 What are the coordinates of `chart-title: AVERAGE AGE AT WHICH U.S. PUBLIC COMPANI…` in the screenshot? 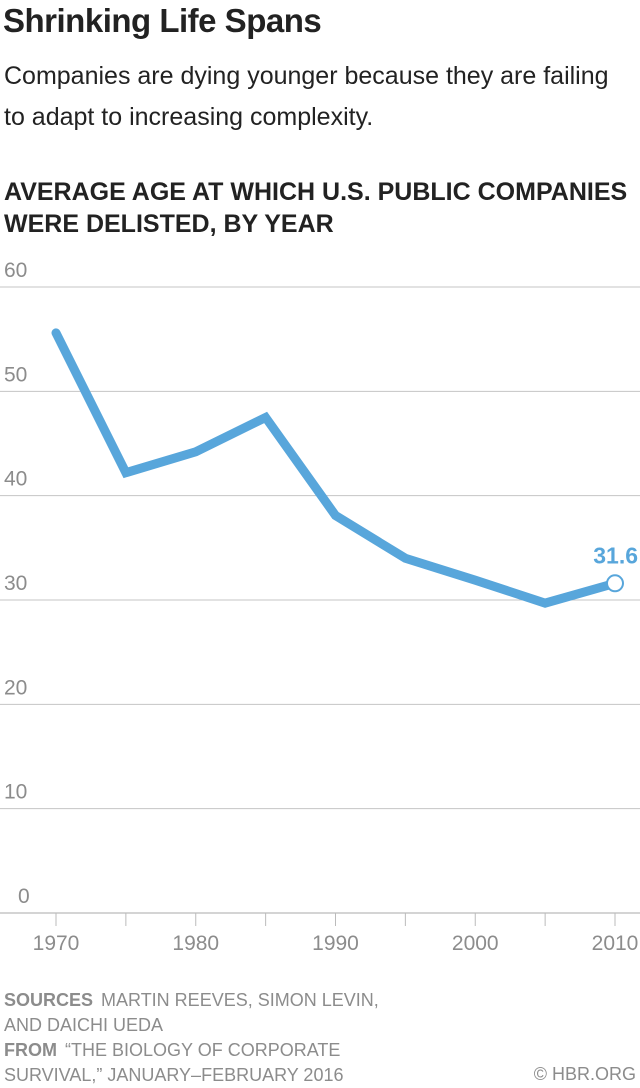 It's located at (316, 208).